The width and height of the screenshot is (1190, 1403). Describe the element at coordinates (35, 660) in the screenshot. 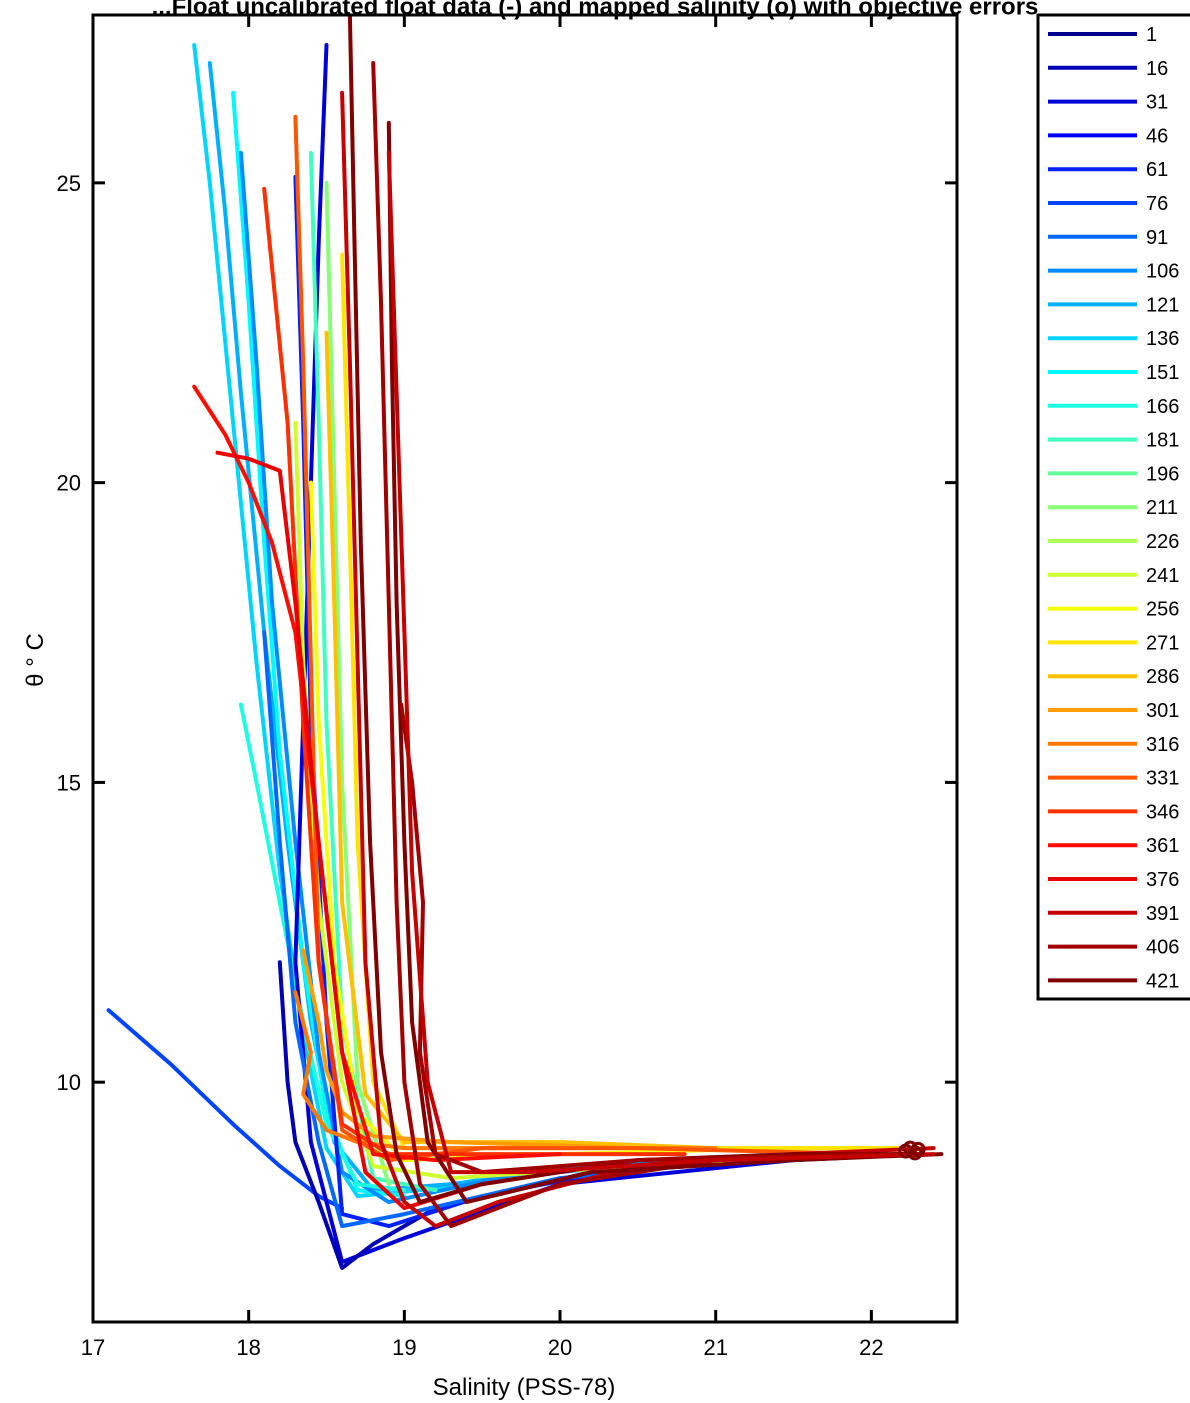

I see `y-axis-label: θ ° C` at that location.